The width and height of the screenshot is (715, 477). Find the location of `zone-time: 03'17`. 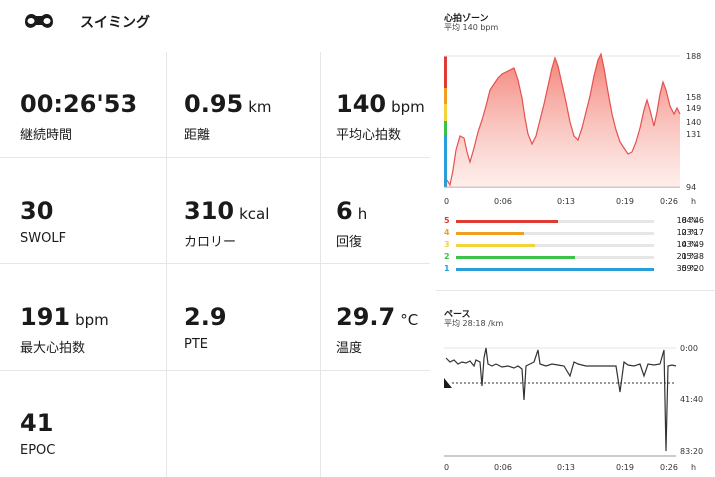

zone-time: 03'17 is located at coordinates (692, 232).